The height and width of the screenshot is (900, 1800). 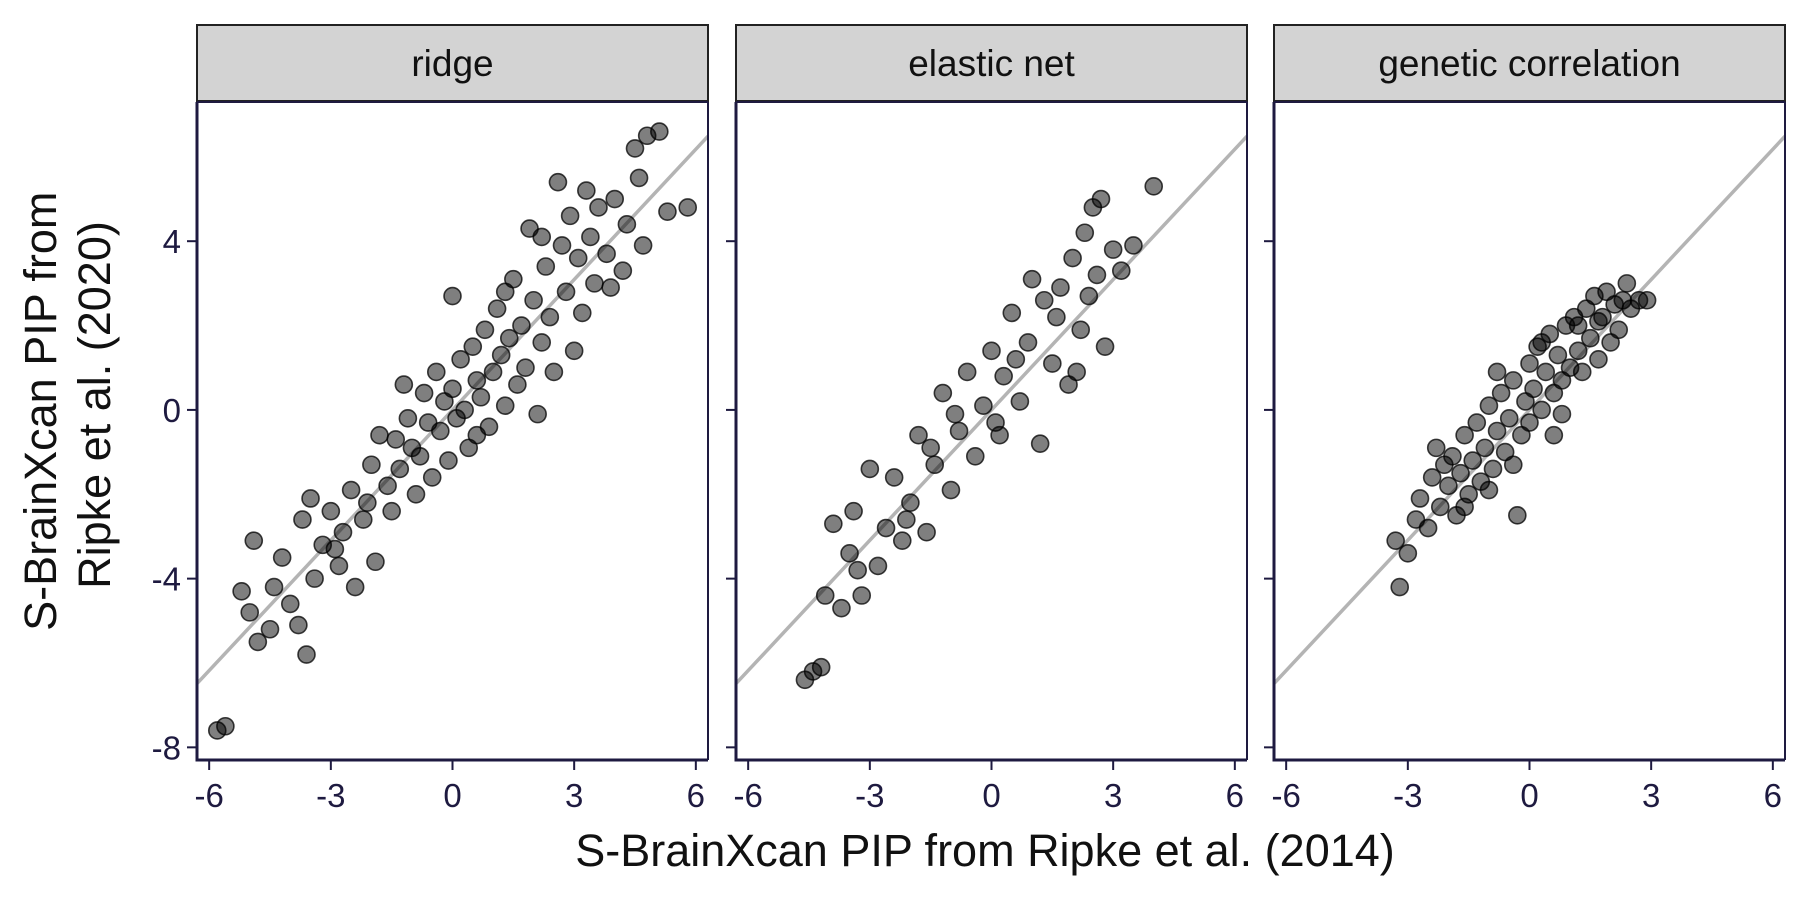 I want to click on x-tick-label: 0, so click(x=991, y=795).